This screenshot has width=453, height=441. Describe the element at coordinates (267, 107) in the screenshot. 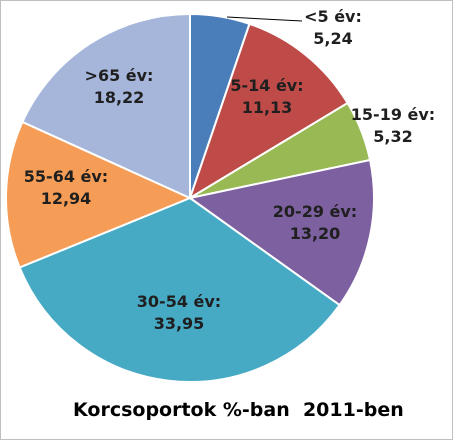

I see `slice-value-label: 11,13` at that location.